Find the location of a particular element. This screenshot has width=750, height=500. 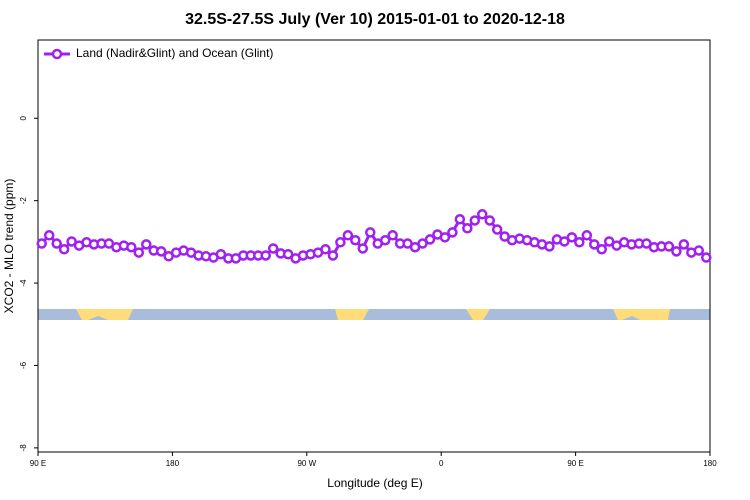

legend-marker is located at coordinates (57, 54).